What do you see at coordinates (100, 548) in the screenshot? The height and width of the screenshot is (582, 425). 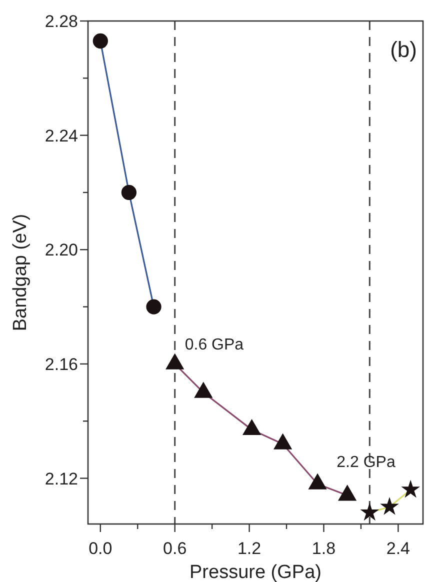 I see `x-tick-label: 0.0` at bounding box center [100, 548].